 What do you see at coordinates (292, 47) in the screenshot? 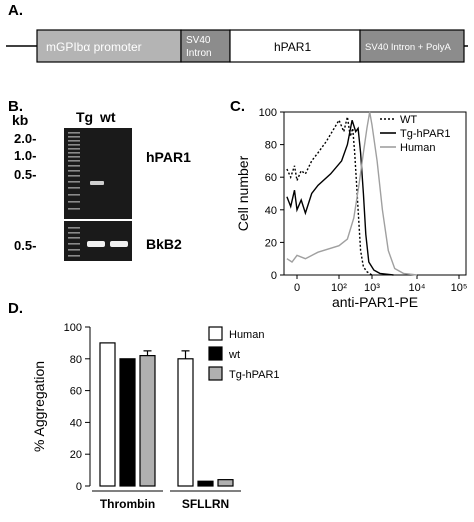
I see `segment-hpar1-text: hPAR1` at bounding box center [292, 47].